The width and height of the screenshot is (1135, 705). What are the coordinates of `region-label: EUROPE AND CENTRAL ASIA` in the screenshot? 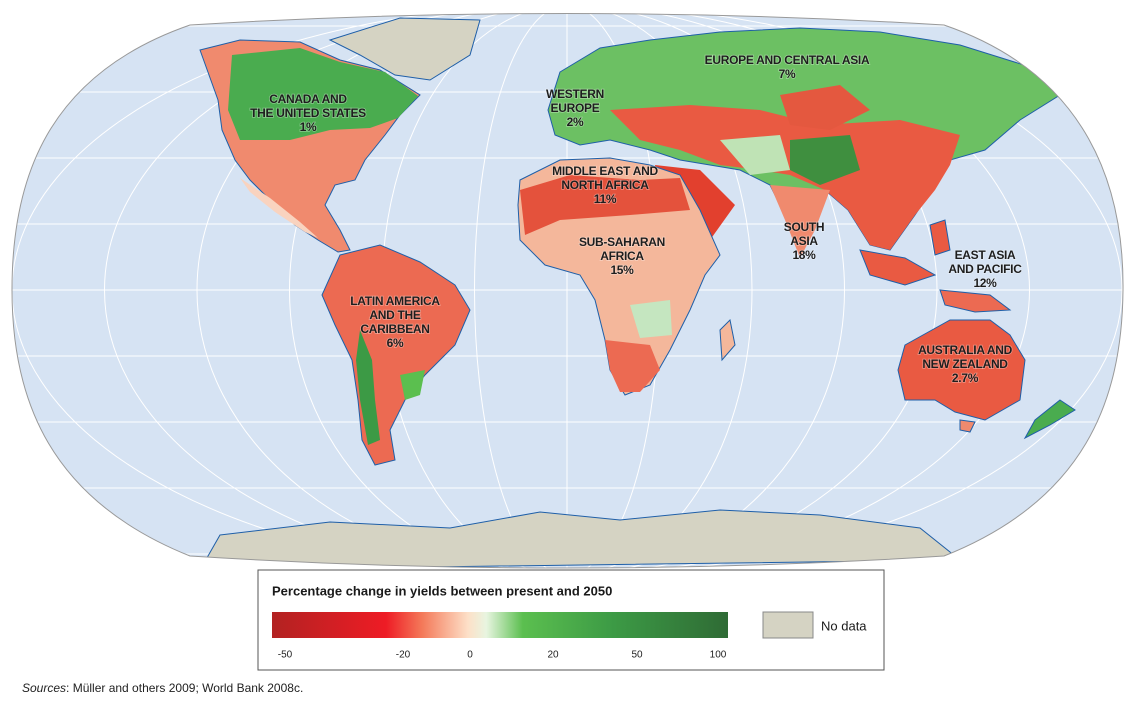 It's located at (787, 60).